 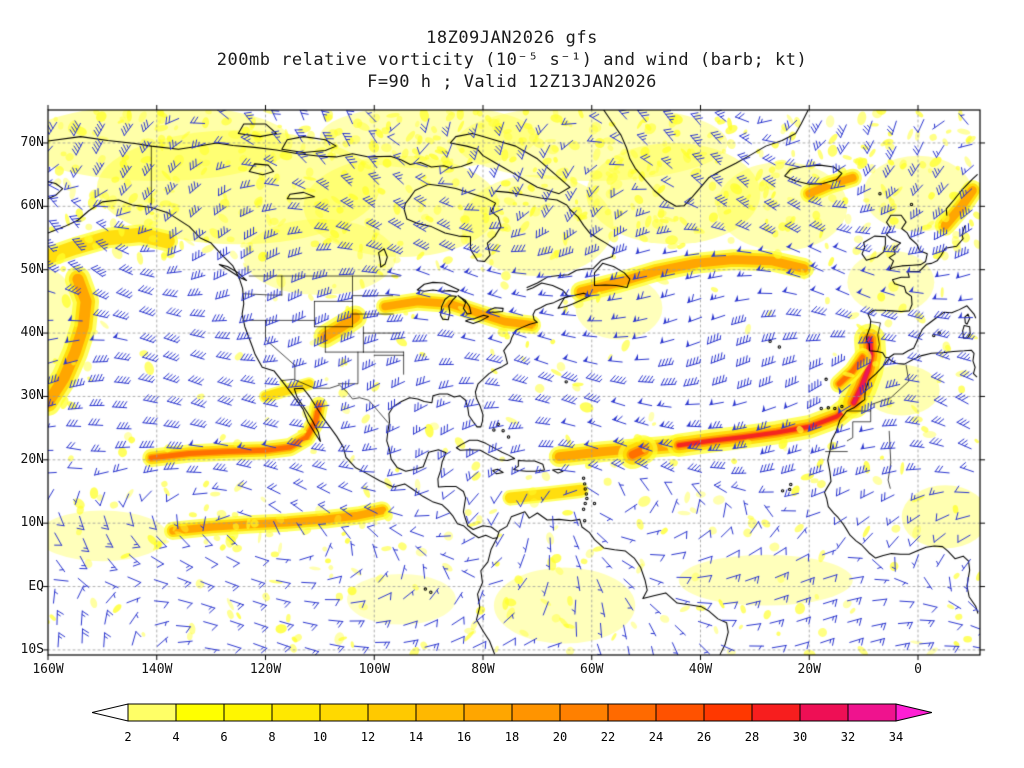 What do you see at coordinates (320, 737) in the screenshot?
I see `colorbar-tick-label: 10` at bounding box center [320, 737].